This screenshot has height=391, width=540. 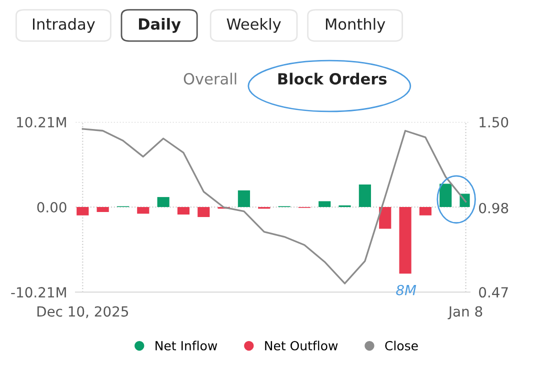 I want to click on y-tick-label: 10.21M, so click(x=41, y=122).